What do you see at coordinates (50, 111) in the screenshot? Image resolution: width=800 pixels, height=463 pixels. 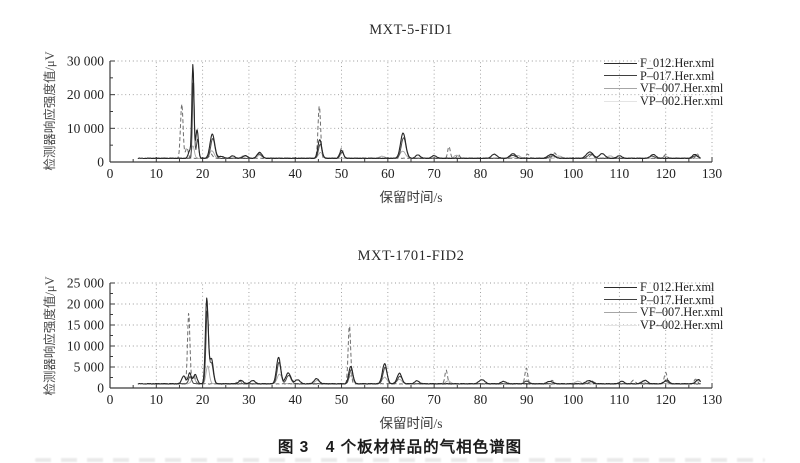 I see `y-axis-title-top: 检测器响应强度值/μV` at bounding box center [50, 111].